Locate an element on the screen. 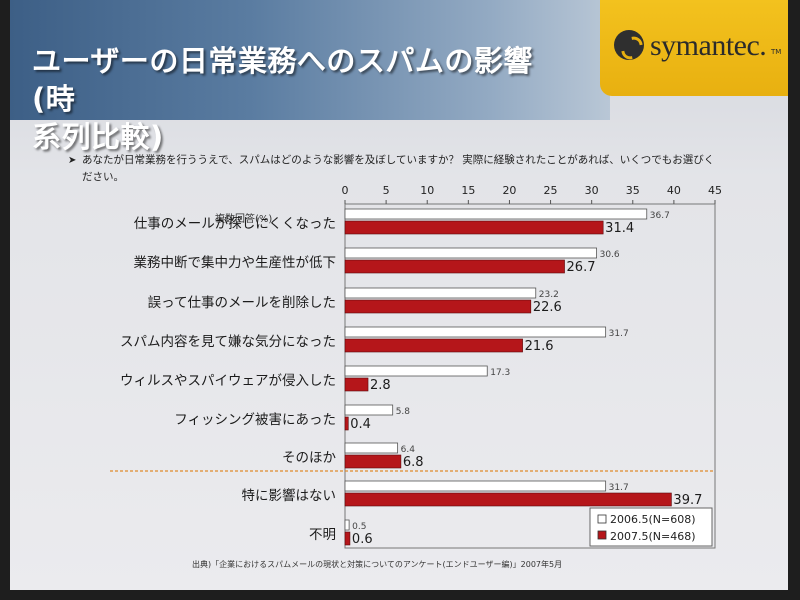 This screenshot has width=800, height=600. legend-box is located at coordinates (651, 527).